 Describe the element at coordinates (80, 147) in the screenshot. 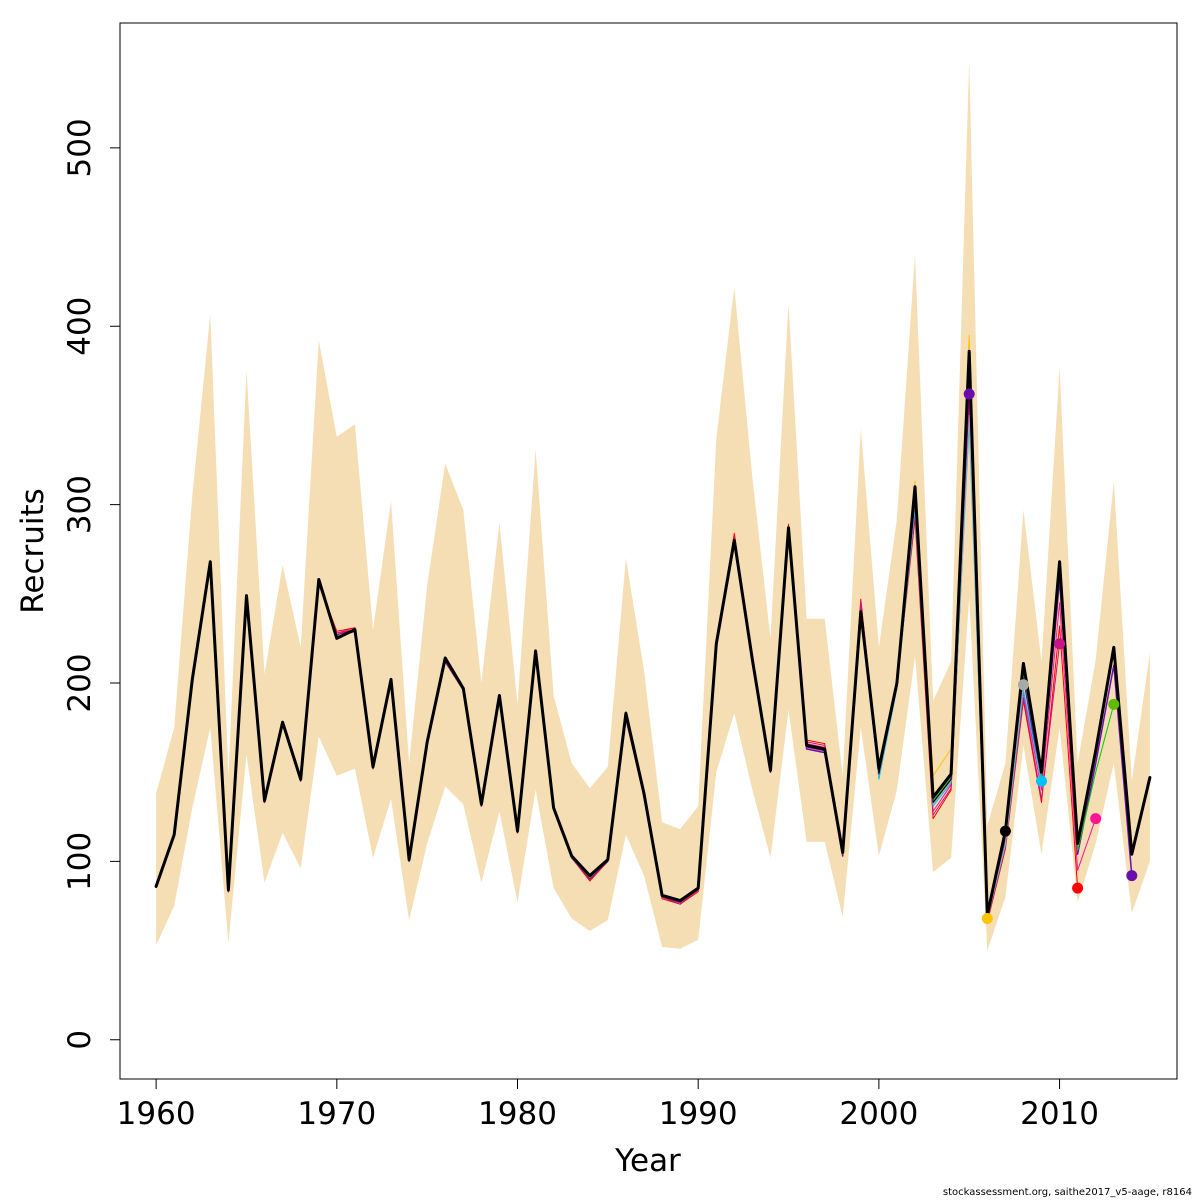

I see `y-tick-label: 500` at that location.